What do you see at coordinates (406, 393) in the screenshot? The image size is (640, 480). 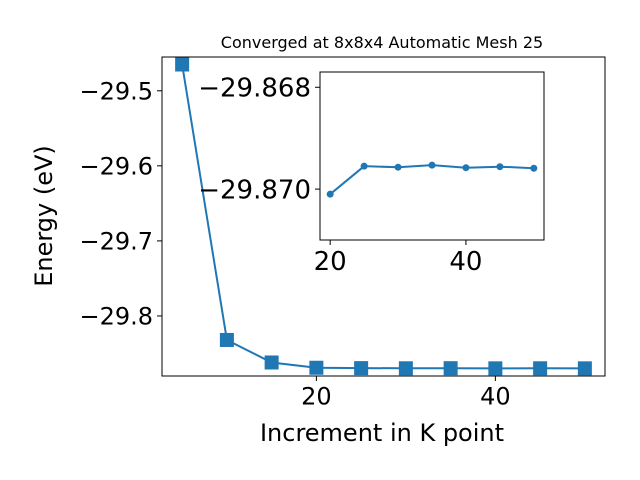 I see `main-x-ticks: 20 40` at bounding box center [406, 393].